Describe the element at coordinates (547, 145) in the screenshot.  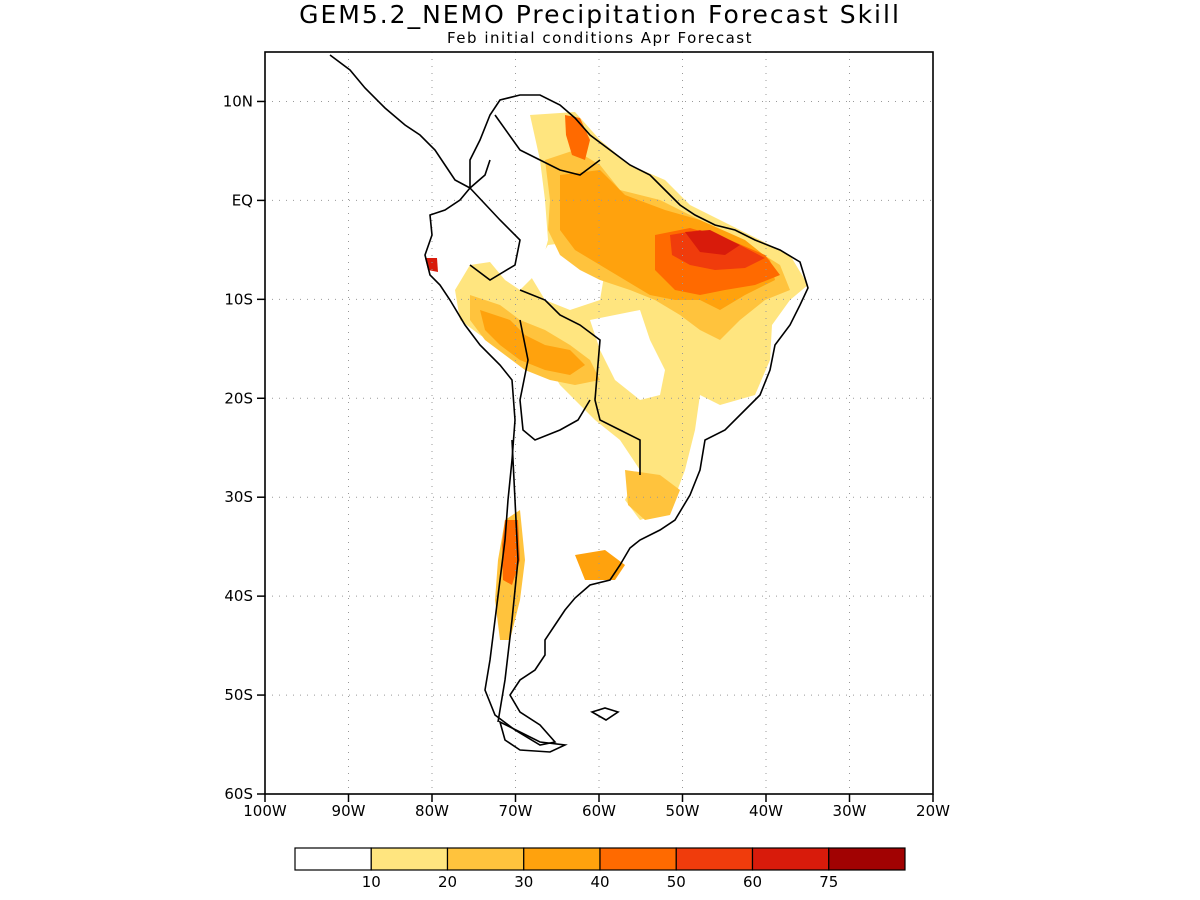
I see `national-border-venezuela` at that location.